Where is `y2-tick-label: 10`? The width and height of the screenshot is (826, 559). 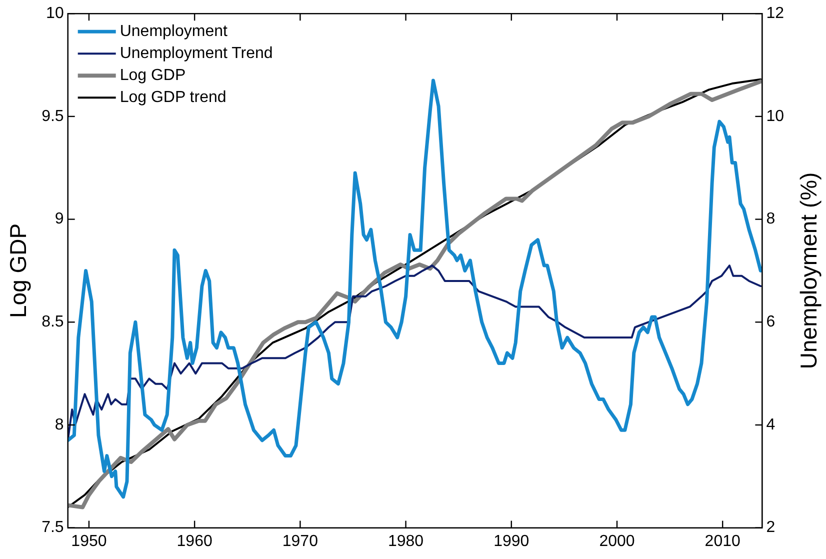
y2-tick-label: 10 is located at coordinates (775, 116).